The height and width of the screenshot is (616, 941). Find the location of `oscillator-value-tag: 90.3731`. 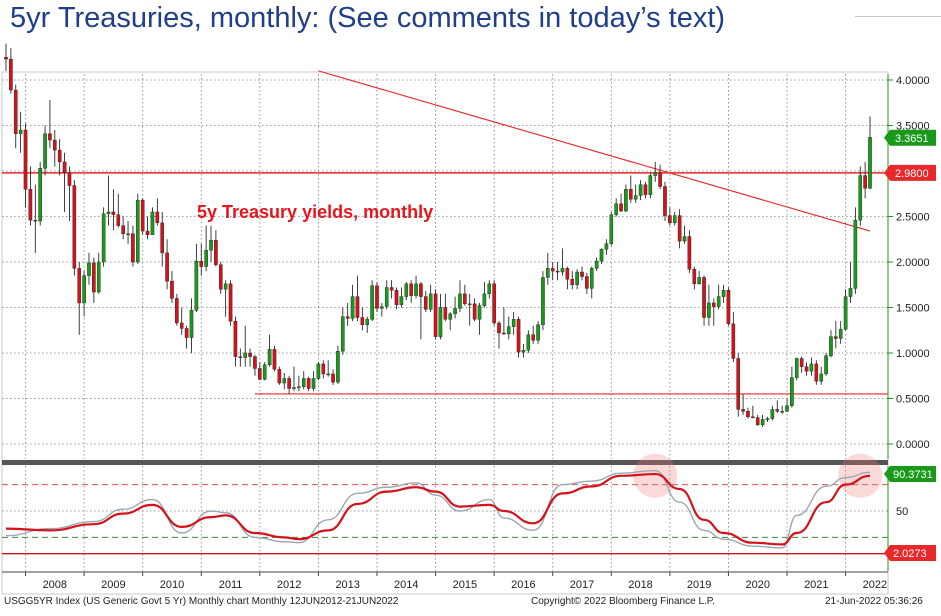

oscillator-value-tag: 90.3731 is located at coordinates (910, 474).